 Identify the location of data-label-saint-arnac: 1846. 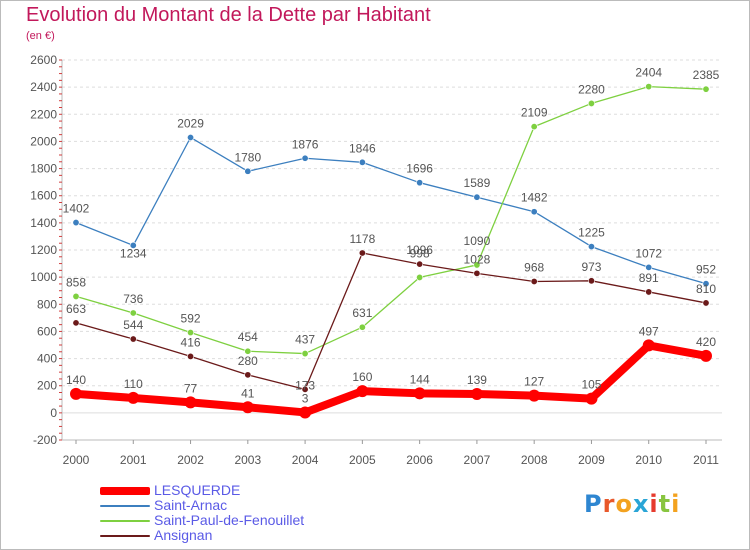
(362, 148).